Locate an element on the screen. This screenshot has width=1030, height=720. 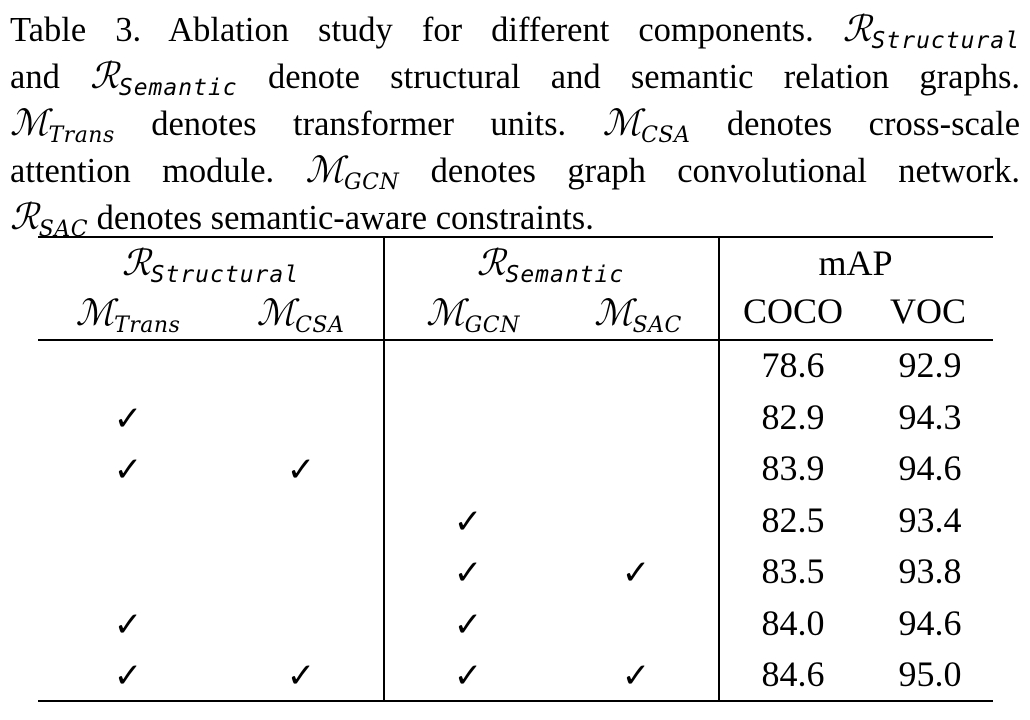
header-trans: ℳTrans is located at coordinates (128, 315).